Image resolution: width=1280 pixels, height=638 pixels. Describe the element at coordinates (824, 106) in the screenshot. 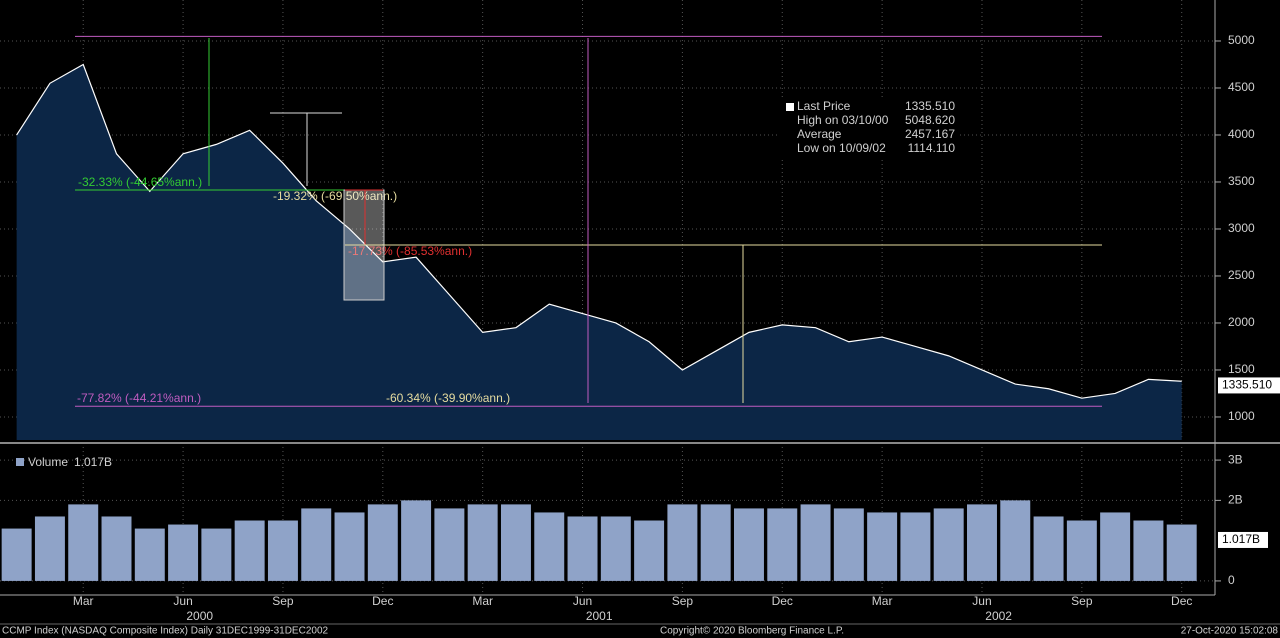

I see `stat-name: Last Price` at that location.